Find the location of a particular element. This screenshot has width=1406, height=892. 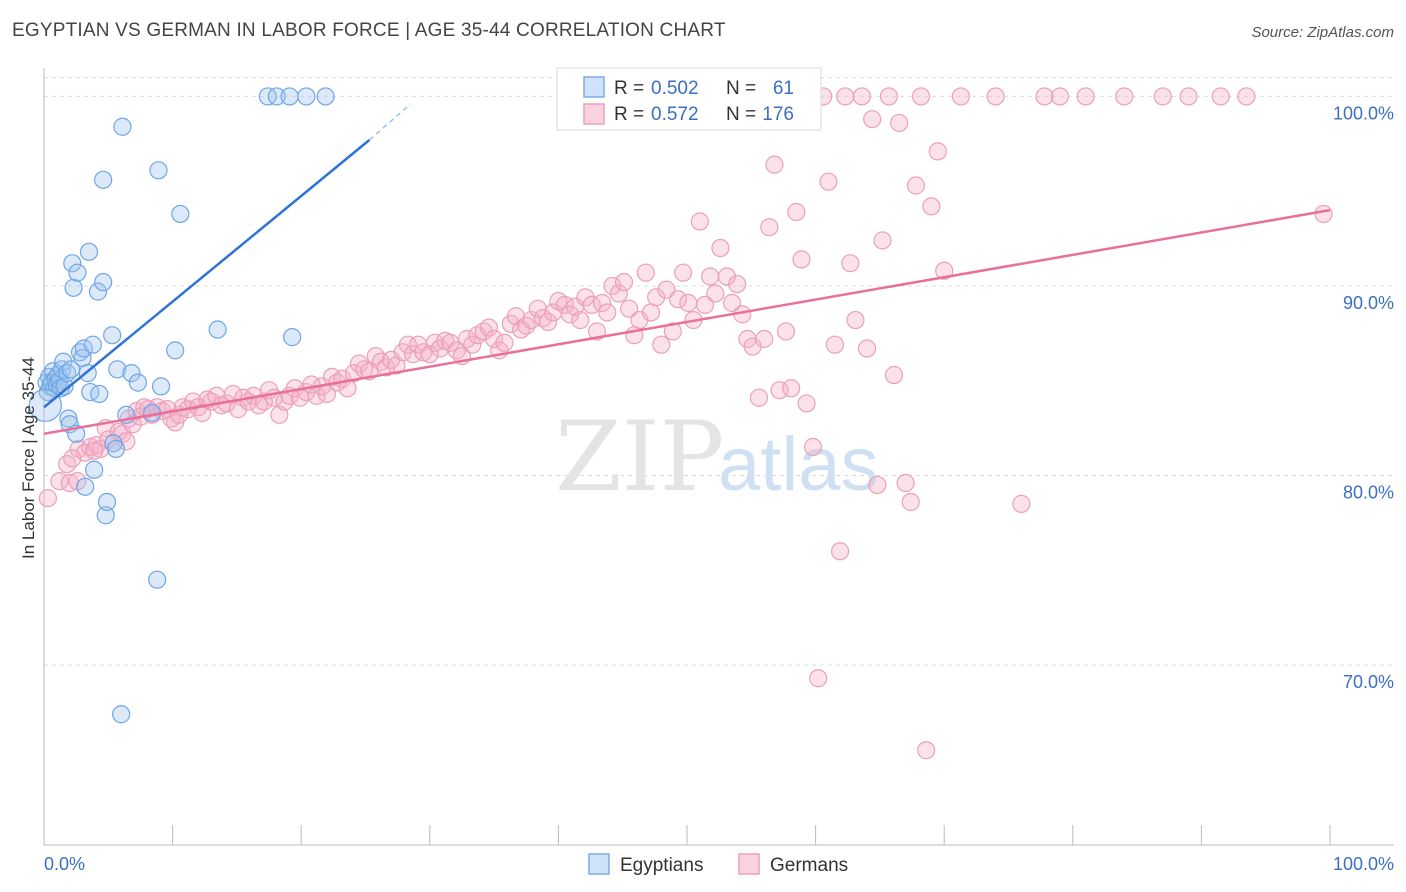

legend-n-value-2: 176 is located at coordinates (778, 114).